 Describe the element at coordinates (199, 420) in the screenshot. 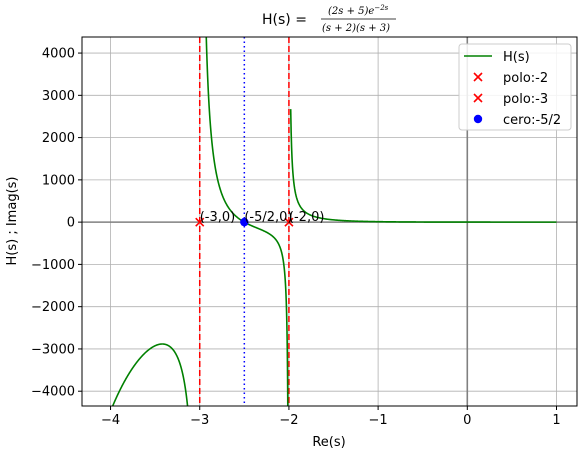

I see `x-tick-label-1: −3` at that location.